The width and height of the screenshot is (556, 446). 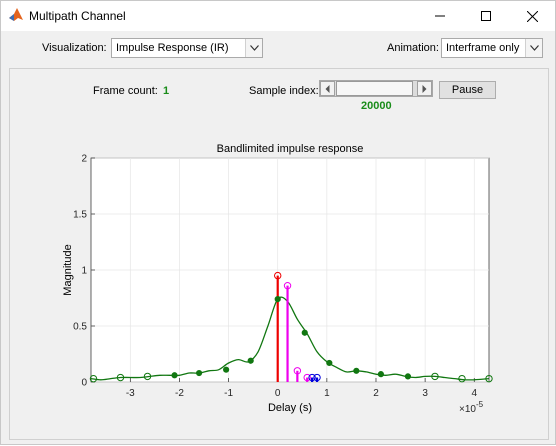 I want to click on frame-count-value: 1, so click(x=166, y=91).